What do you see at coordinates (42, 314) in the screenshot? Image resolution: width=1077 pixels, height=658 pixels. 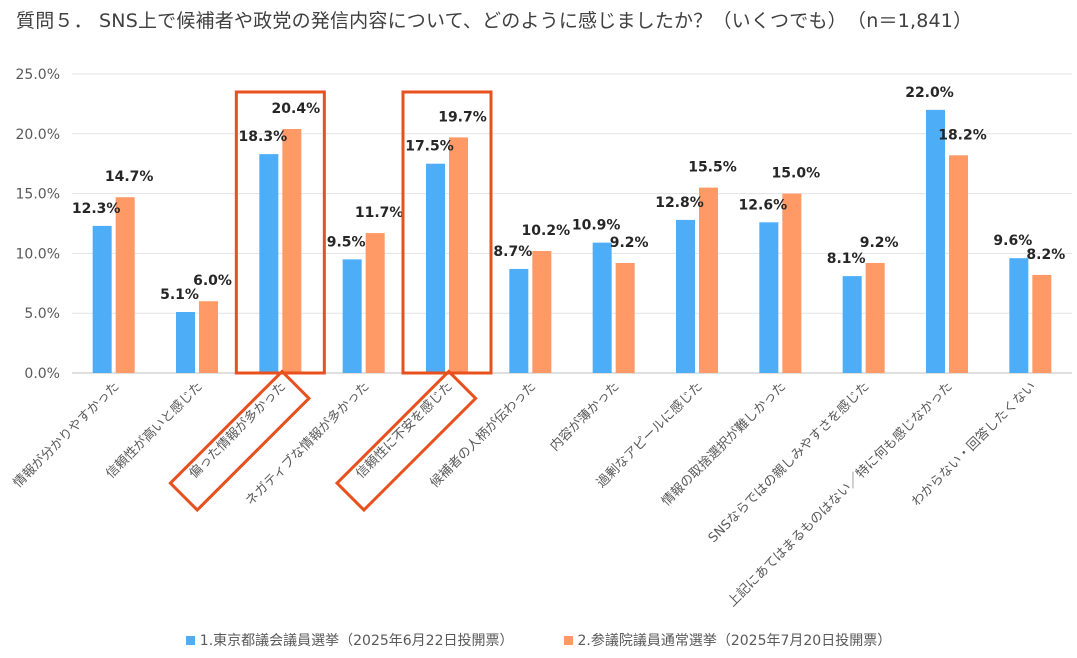 I see `y-tick-label: 5.0%` at bounding box center [42, 314].